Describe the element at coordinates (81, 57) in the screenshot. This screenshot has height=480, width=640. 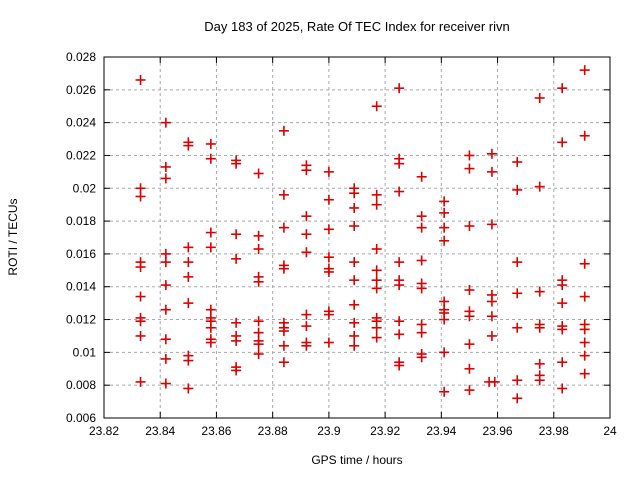
I see `y-tick-label: 0.028` at that location.